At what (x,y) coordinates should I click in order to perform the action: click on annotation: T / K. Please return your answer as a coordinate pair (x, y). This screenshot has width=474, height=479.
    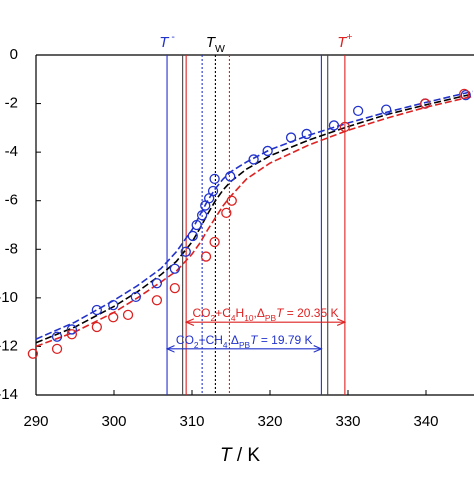
    Looking at the image, I should click on (240, 455).